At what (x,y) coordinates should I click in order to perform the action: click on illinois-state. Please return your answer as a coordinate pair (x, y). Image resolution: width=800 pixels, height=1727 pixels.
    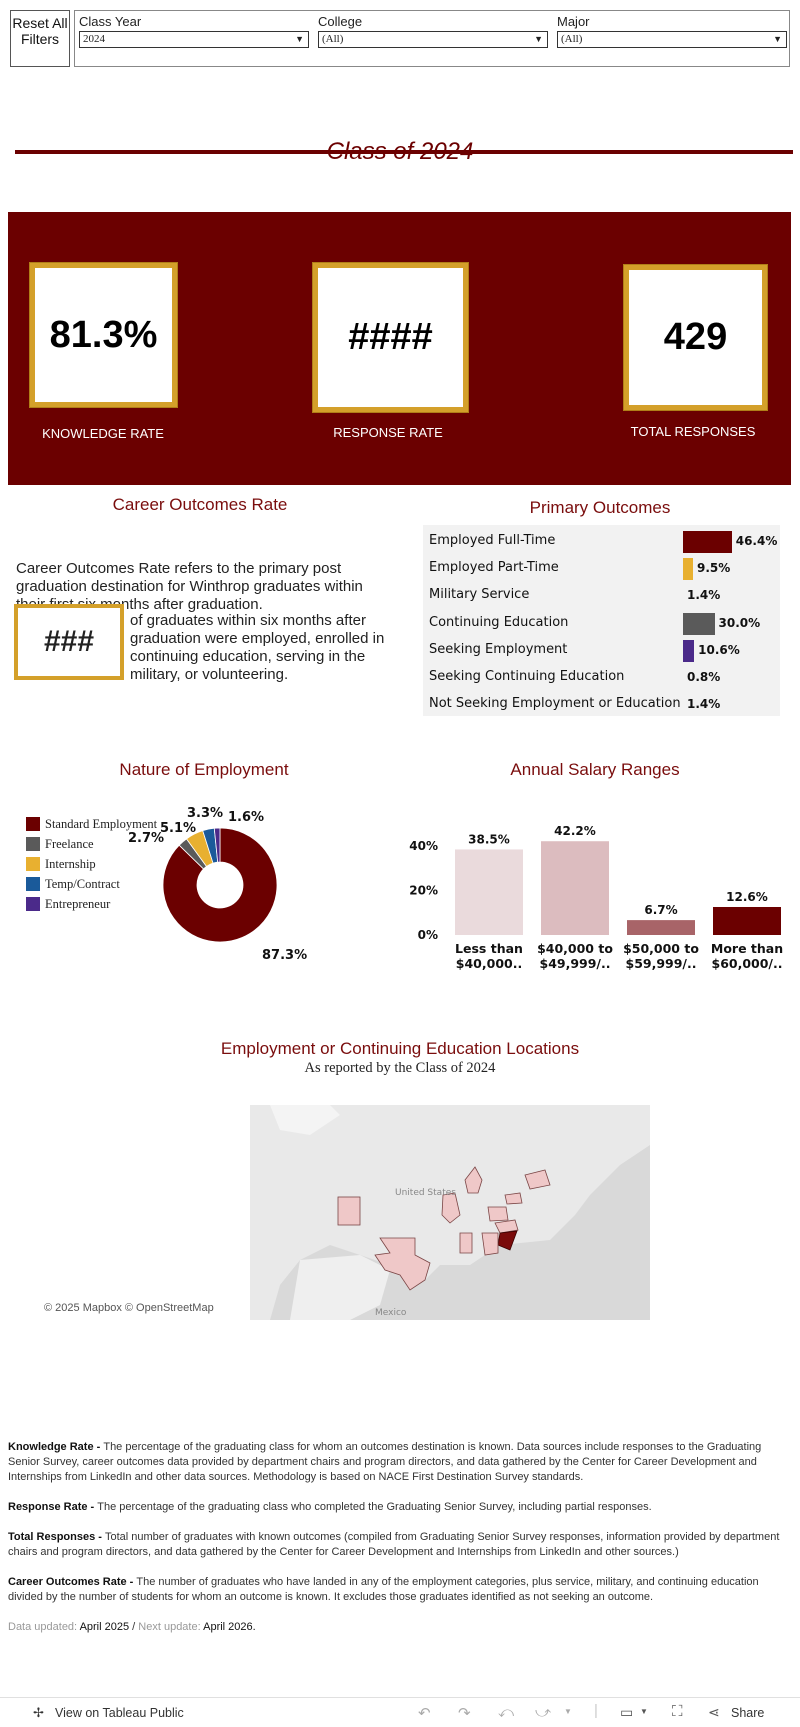
    Looking at the image, I should click on (451, 1208).